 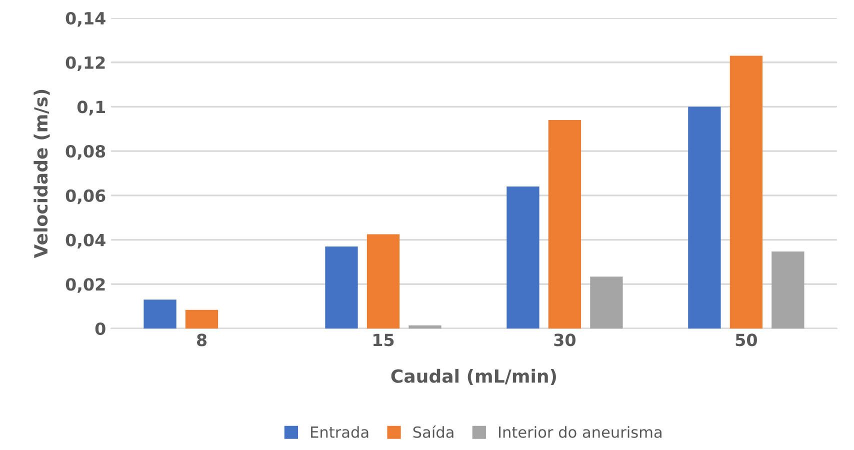 I want to click on x-tick-label: 50, so click(x=746, y=340).